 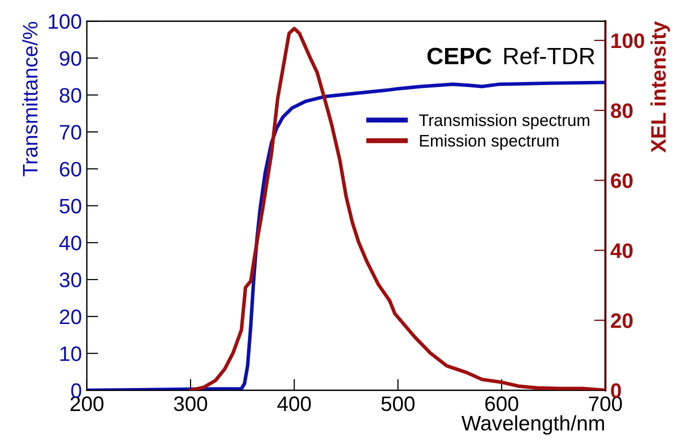 What do you see at coordinates (71, 280) in the screenshot?
I see `y-tick-label: 30` at bounding box center [71, 280].